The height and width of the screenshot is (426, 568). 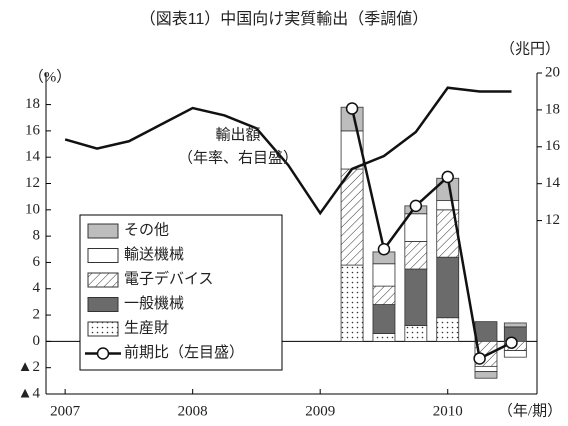 I want to click on chart-title: （図表11）中国向け実質輸出（季調値）, so click(x=284, y=19).